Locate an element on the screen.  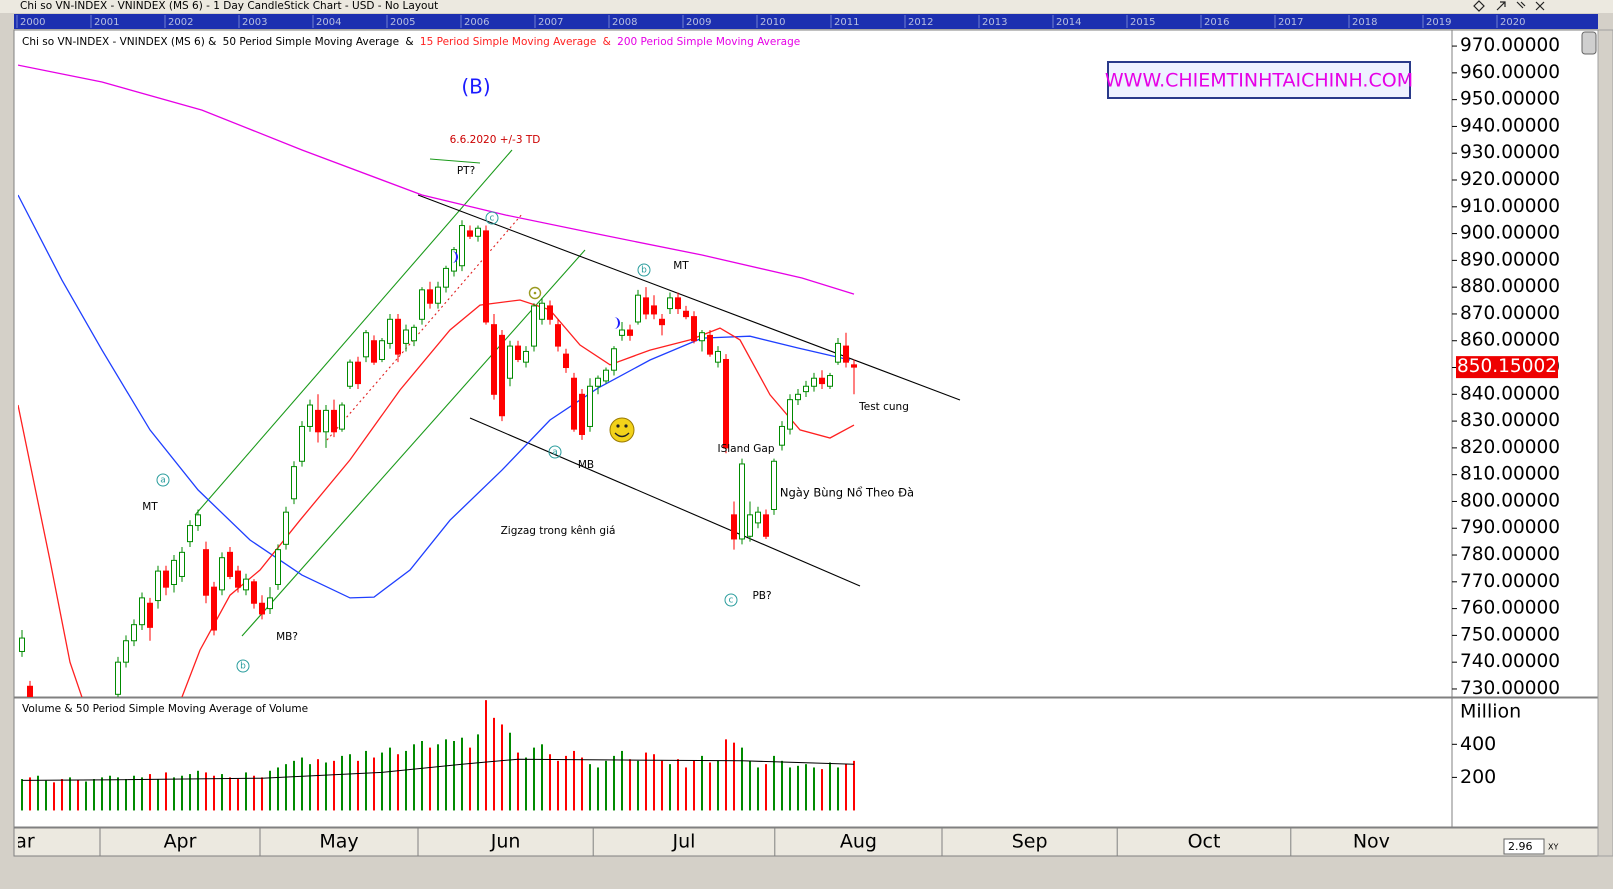
legend-entry: 200 Period Simple Moving Average is located at coordinates (708, 42).